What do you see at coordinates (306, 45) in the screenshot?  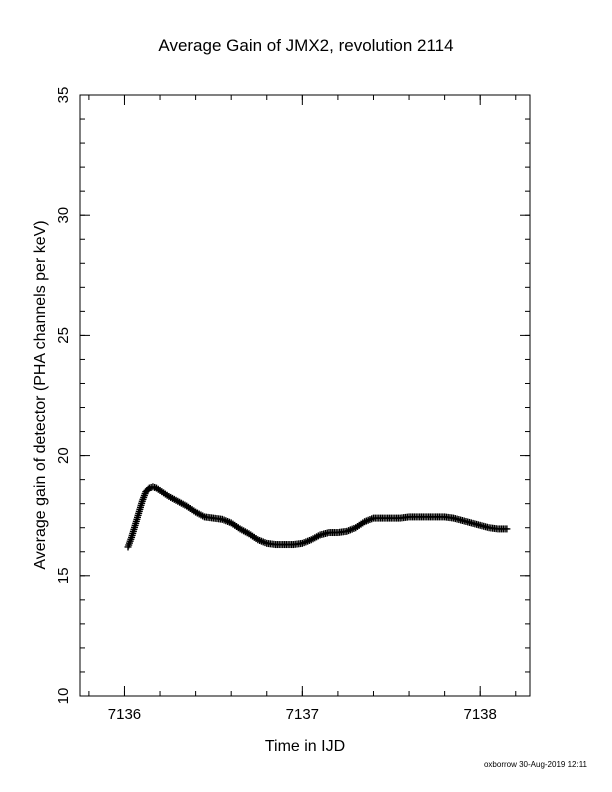 I see `chart-title: Average Gain of JMX2, revolution 2114` at bounding box center [306, 45].